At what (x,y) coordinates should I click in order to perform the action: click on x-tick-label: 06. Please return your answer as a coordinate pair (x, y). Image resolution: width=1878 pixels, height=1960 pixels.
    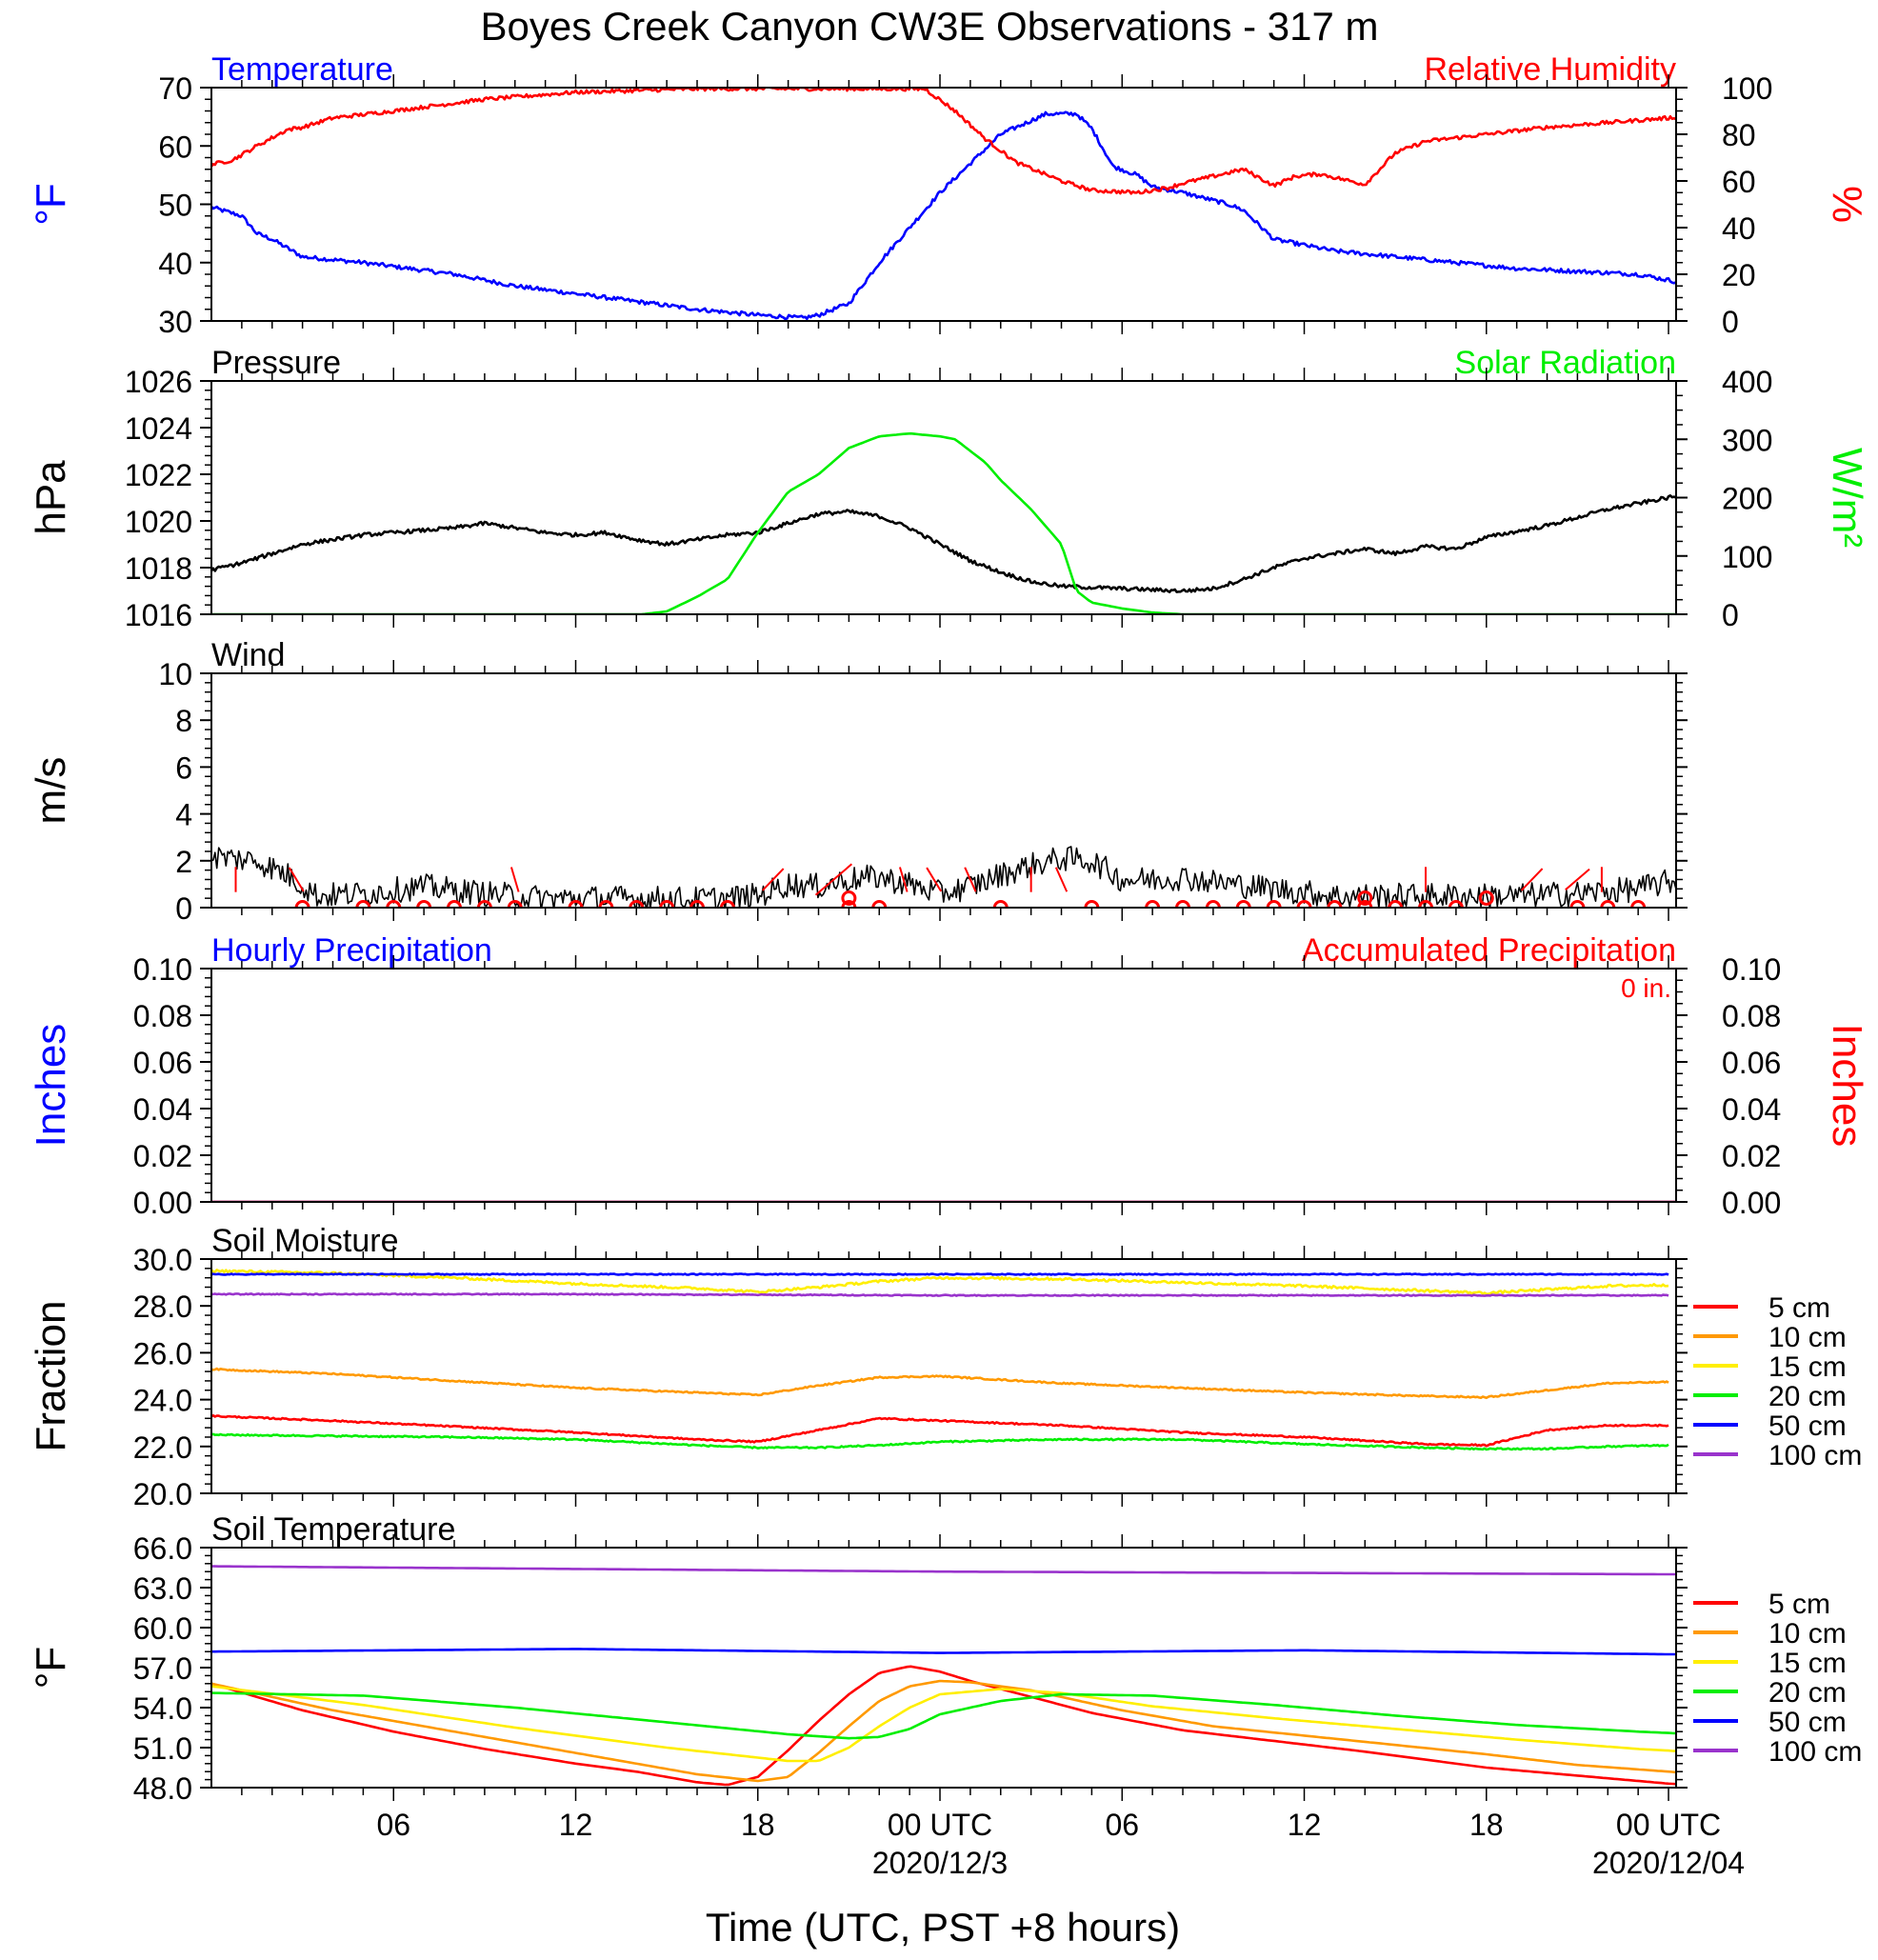
    Looking at the image, I should click on (1122, 1825).